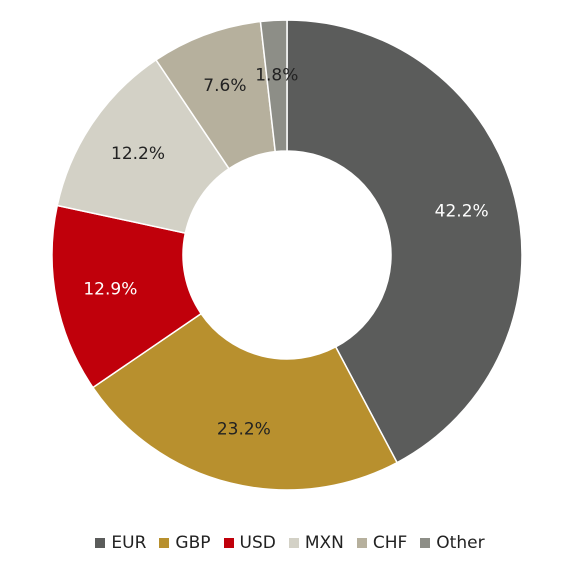 Image resolution: width=580 pixels, height=580 pixels. Describe the element at coordinates (324, 543) in the screenshot. I see `legend-label: MXN` at that location.